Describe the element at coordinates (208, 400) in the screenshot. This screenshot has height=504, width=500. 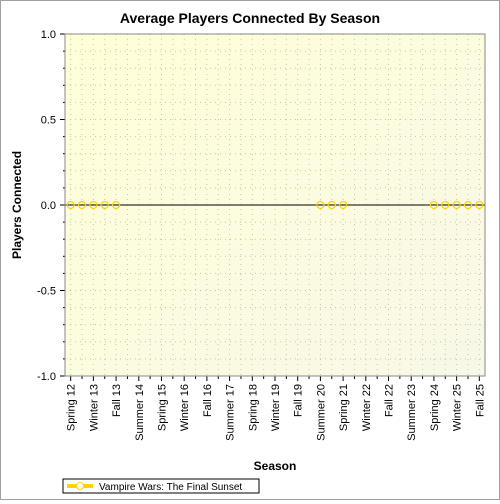
I see `x-tick-label: Fall 16` at that location.